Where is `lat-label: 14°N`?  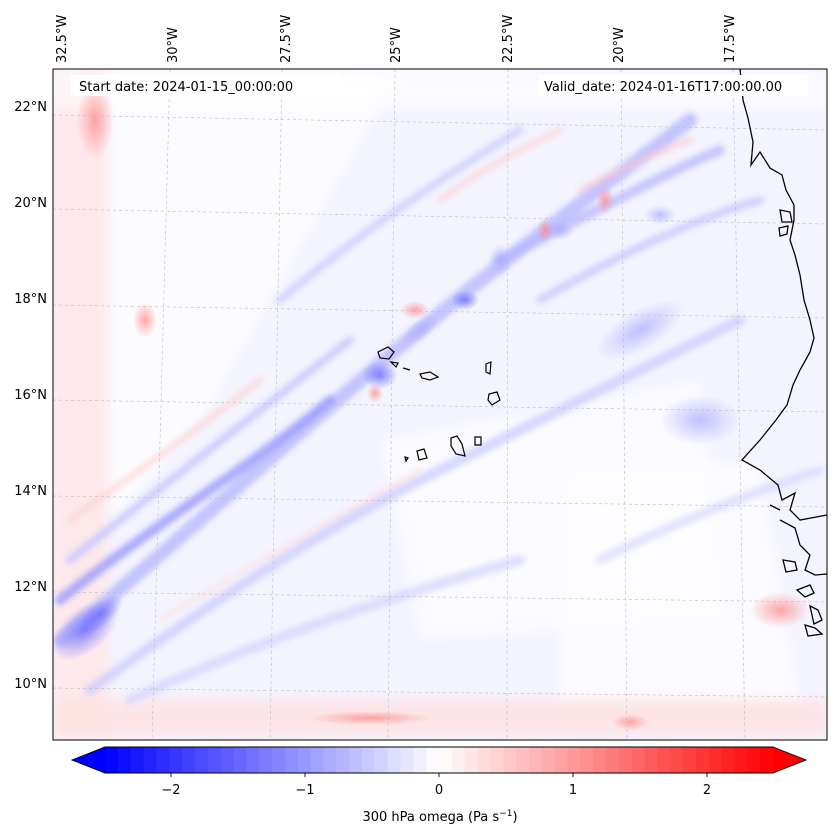 lat-label: 14°N is located at coordinates (30, 491).